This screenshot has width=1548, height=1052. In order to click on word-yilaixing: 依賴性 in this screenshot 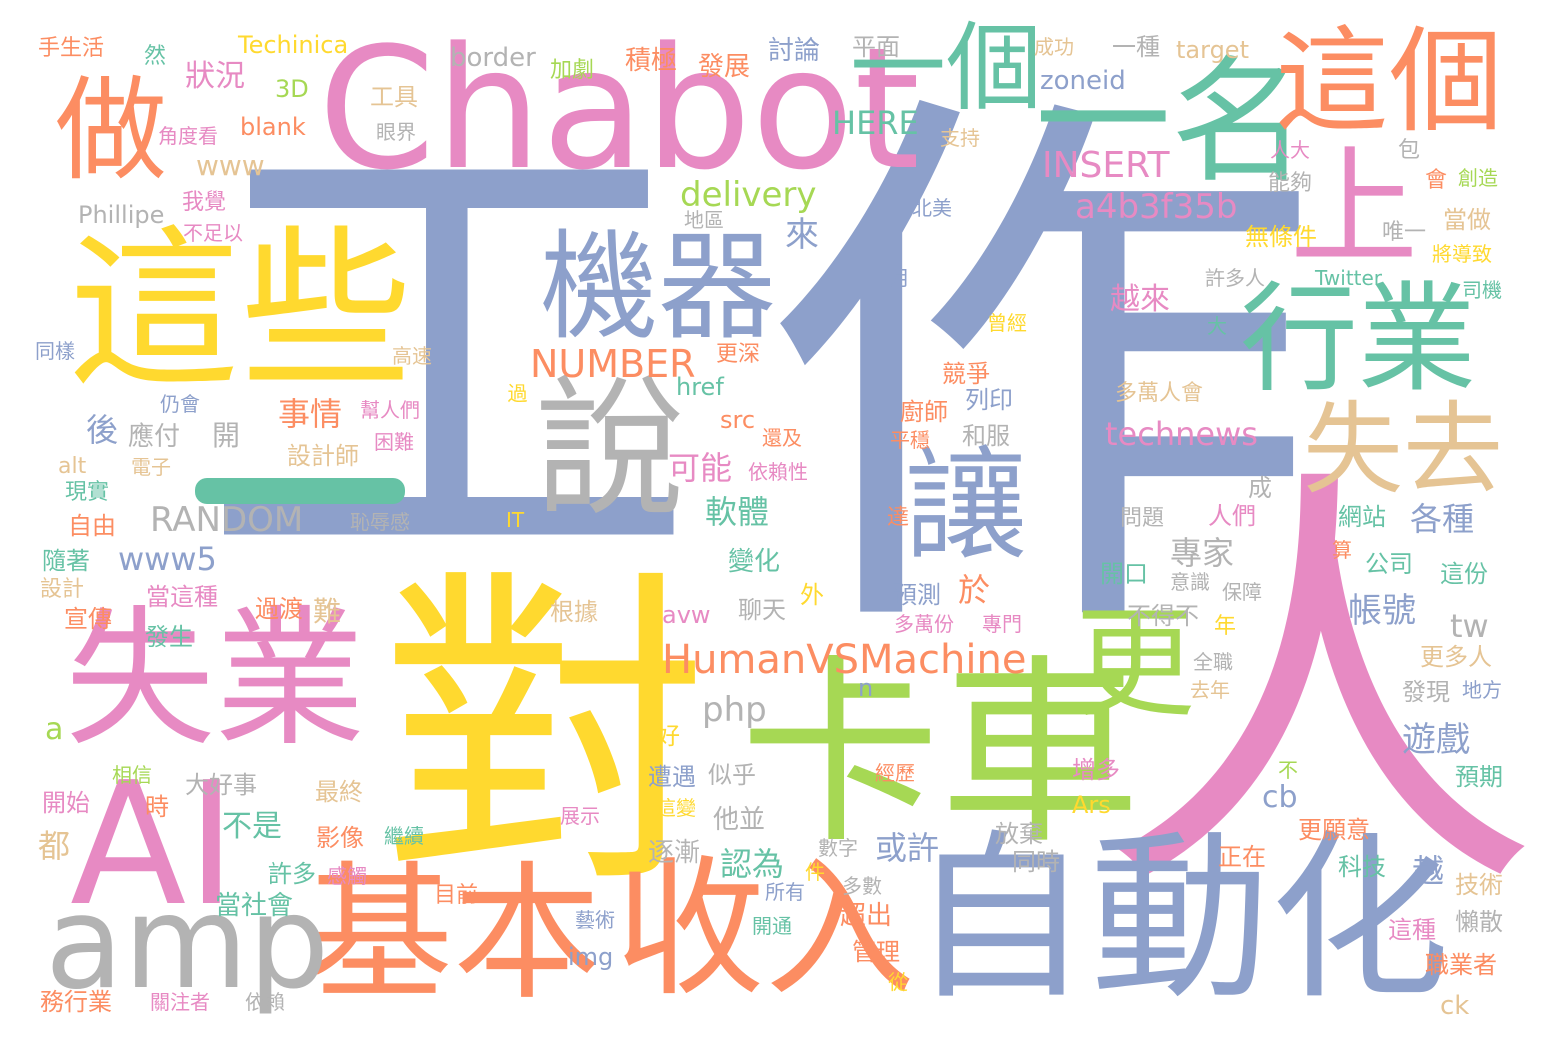, I will do `click(778, 472)`.